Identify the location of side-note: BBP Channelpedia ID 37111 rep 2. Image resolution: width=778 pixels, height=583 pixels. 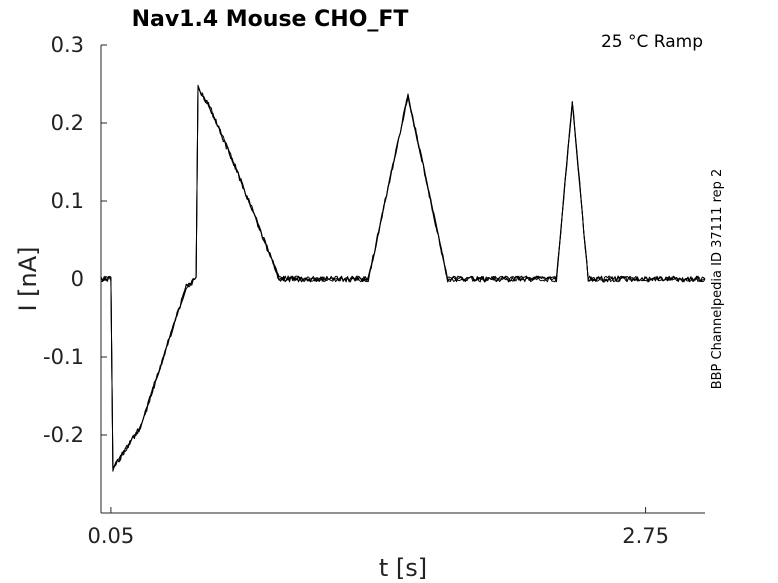
(717, 279).